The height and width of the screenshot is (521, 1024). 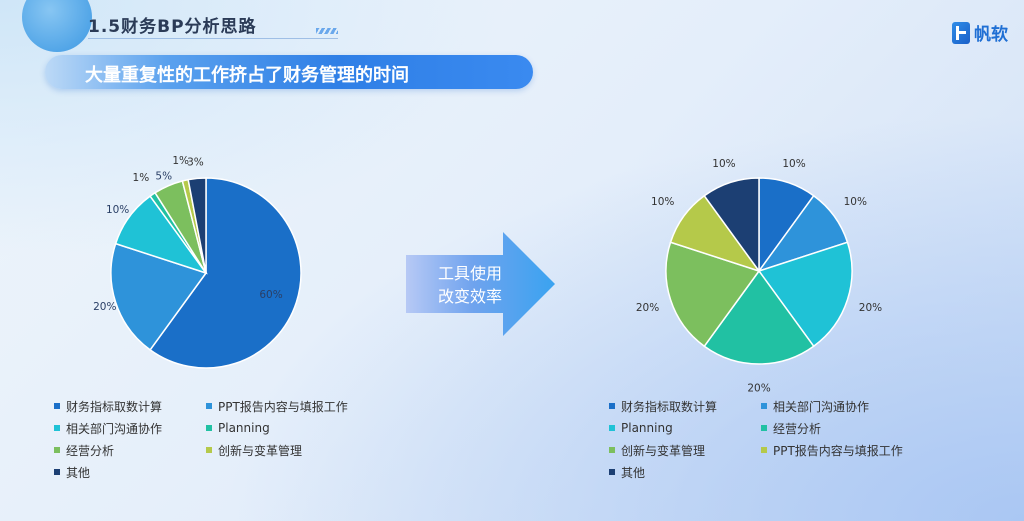 I want to click on logo-text: 帆软, so click(x=991, y=35).